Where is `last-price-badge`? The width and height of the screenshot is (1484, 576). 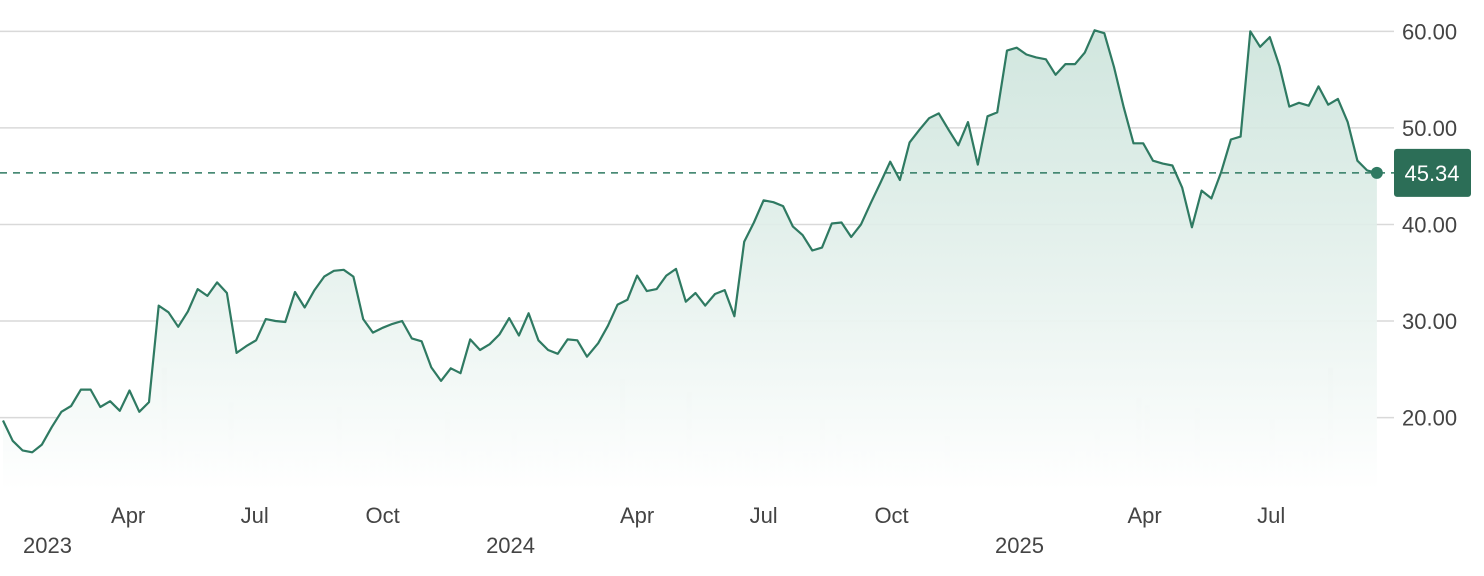
last-price-badge is located at coordinates (1432, 172).